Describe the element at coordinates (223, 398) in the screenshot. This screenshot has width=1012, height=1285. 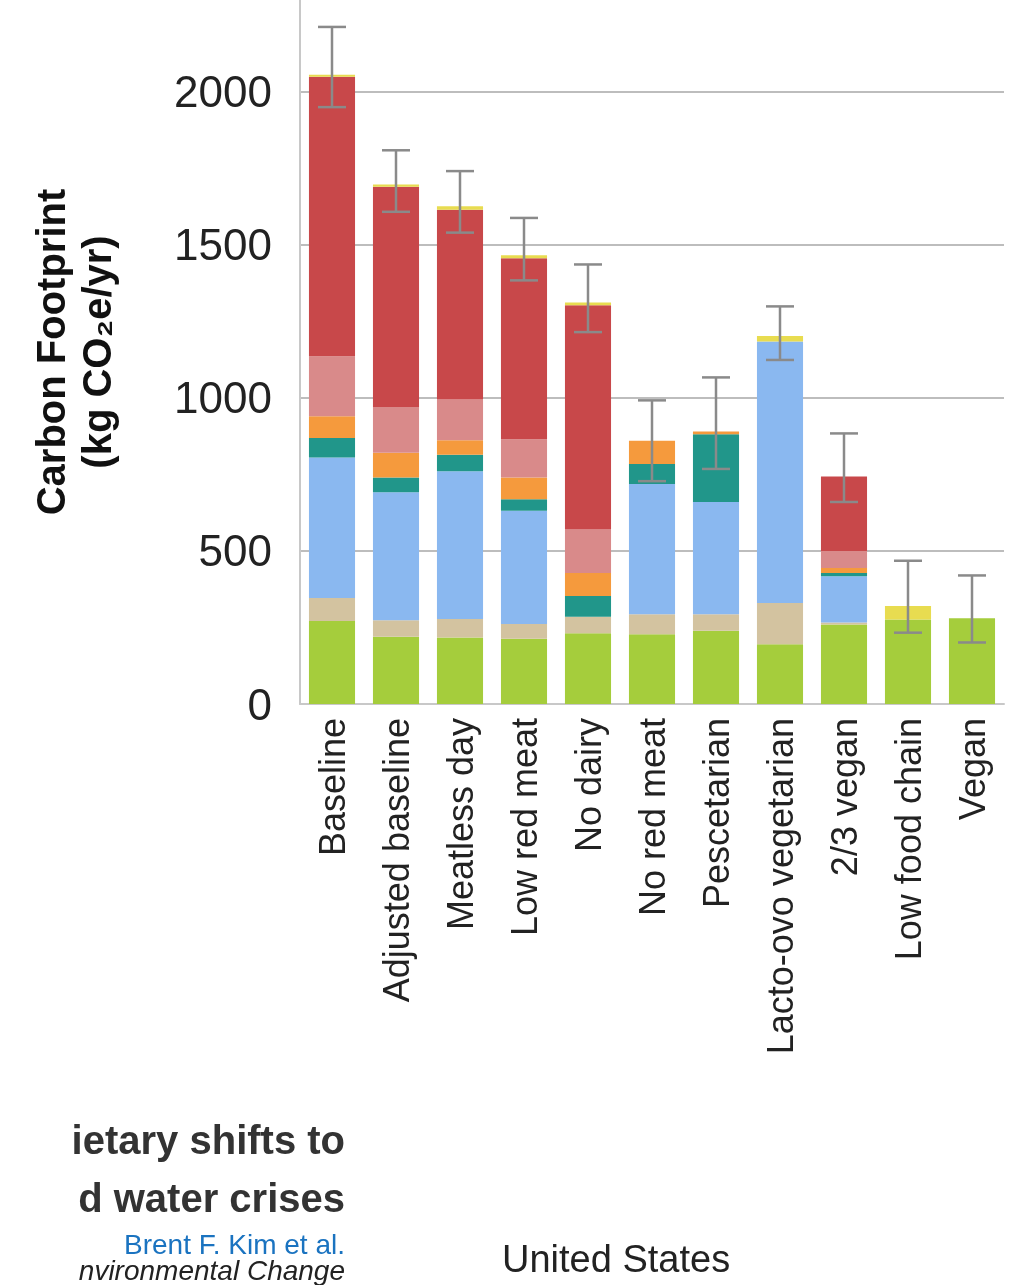
I see `y-tick-label: 1000` at that location.